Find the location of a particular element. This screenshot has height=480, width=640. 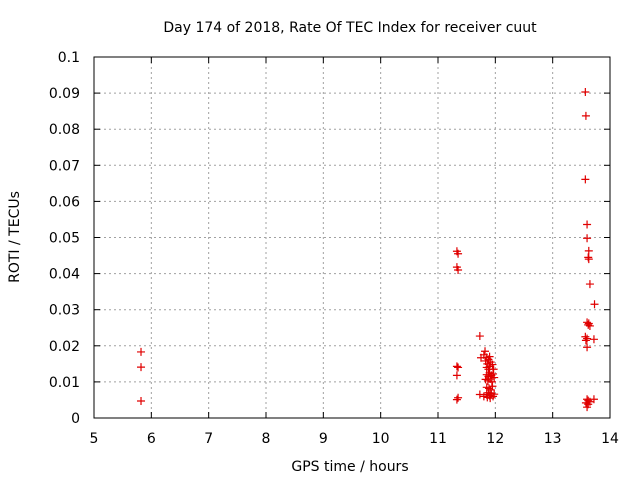

x-tick-label: 10 is located at coordinates (381, 439).